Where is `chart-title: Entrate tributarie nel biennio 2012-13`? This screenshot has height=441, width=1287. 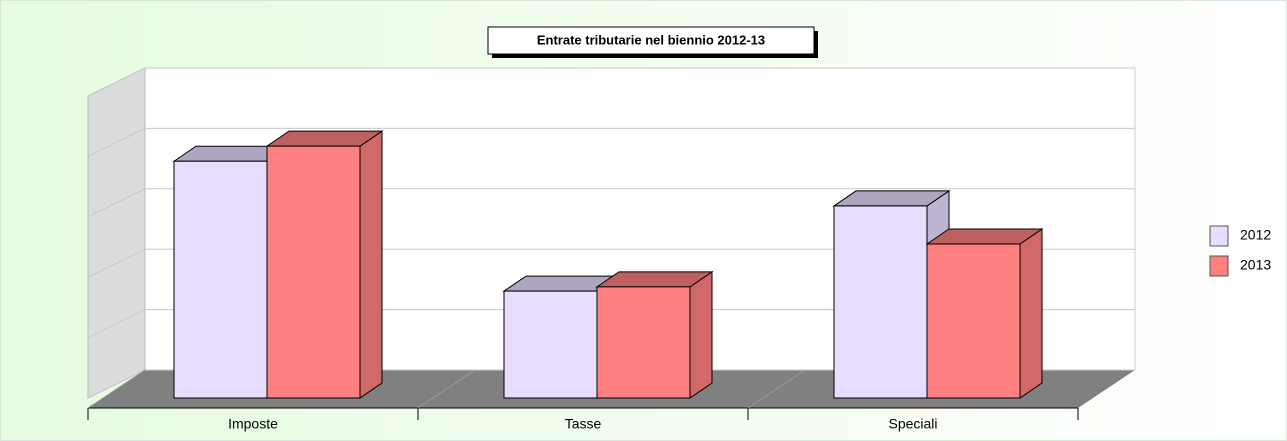
chart-title: Entrate tributarie nel biennio 2012-13 is located at coordinates (651, 39).